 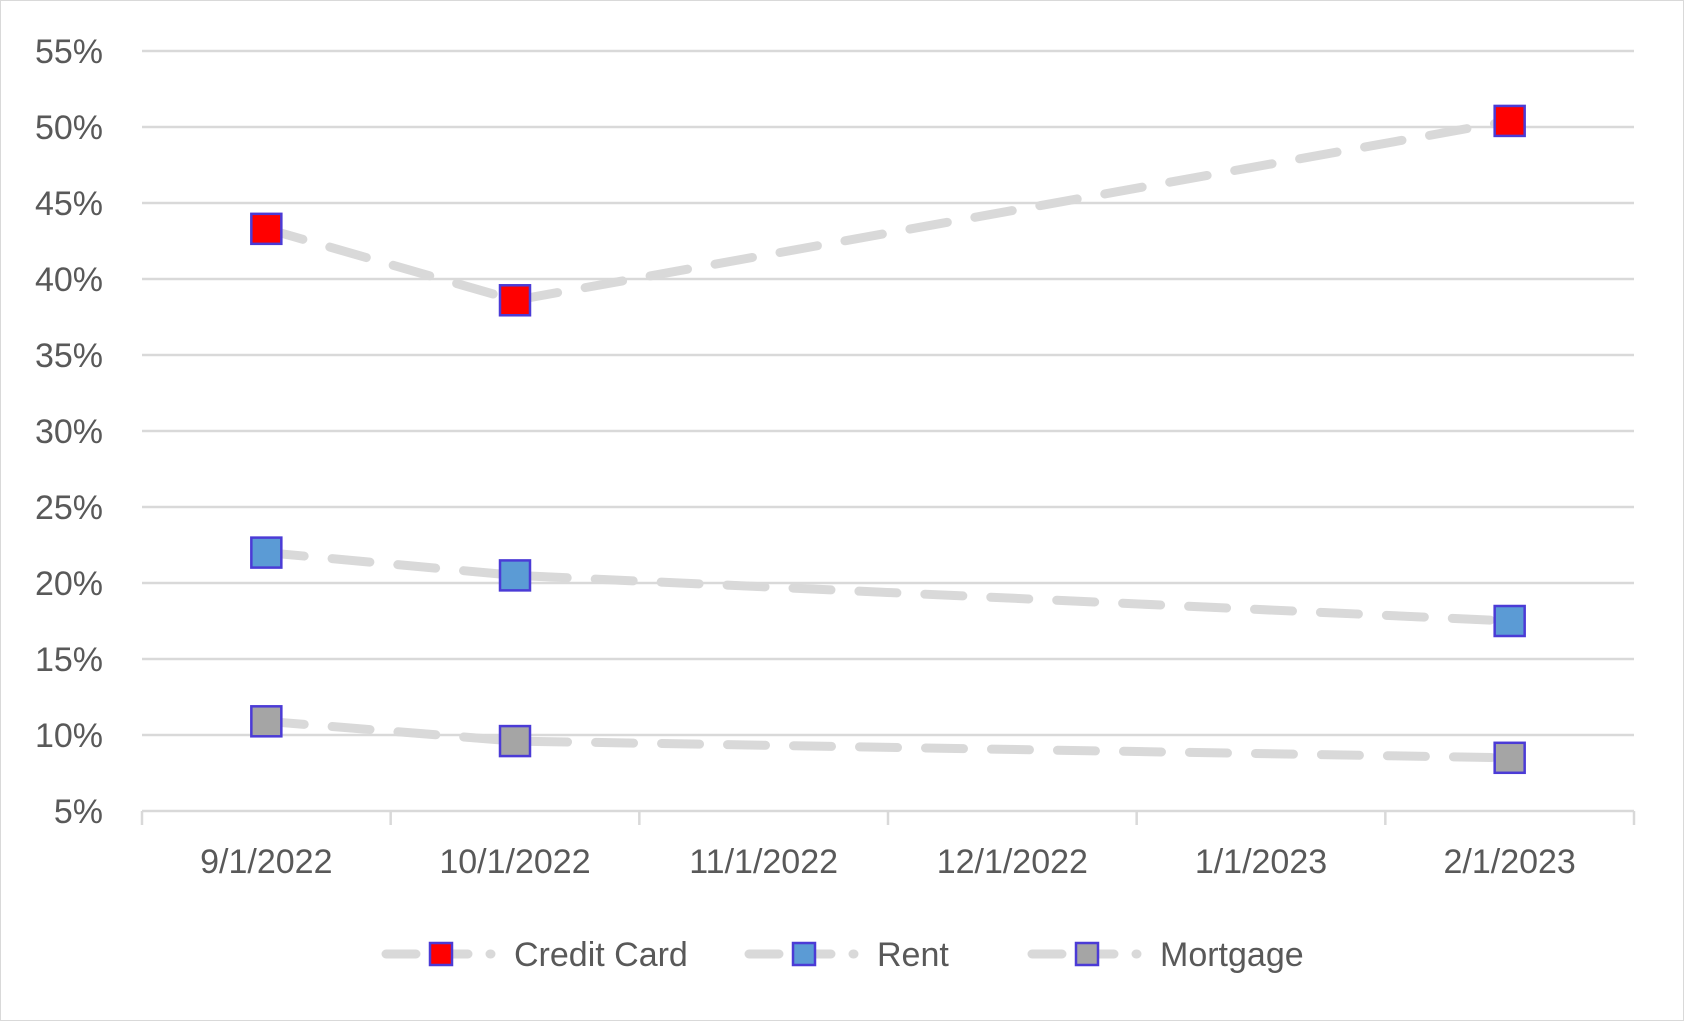 I want to click on y-tick-label: 45%, so click(x=69, y=204).